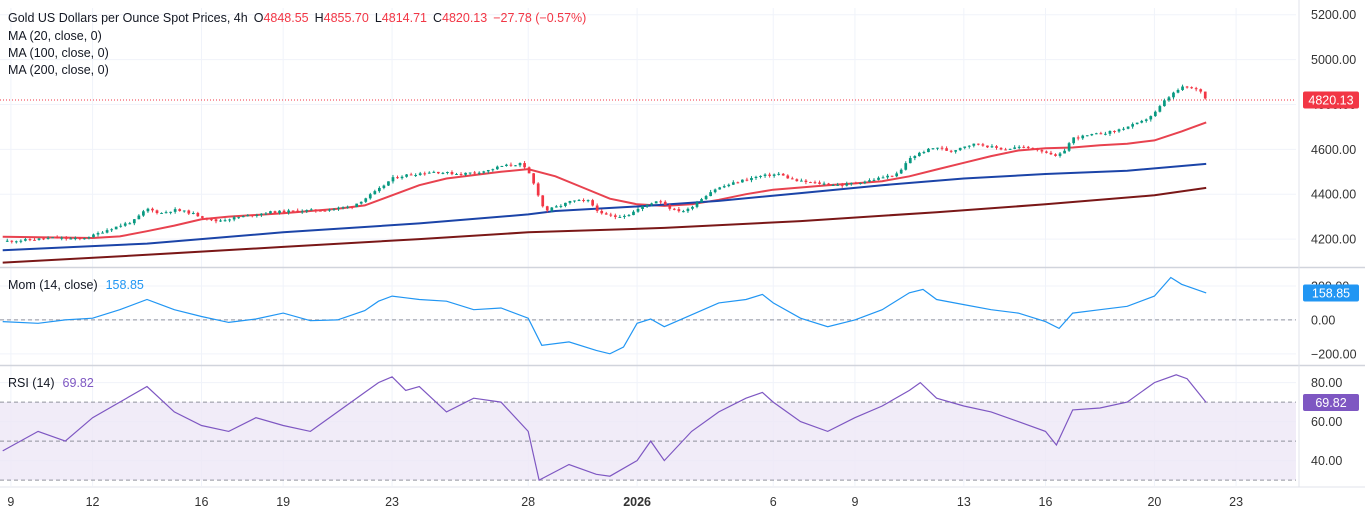 The image size is (1365, 523). I want to click on legend-ma20: MA (20, close, 0), so click(55, 36).